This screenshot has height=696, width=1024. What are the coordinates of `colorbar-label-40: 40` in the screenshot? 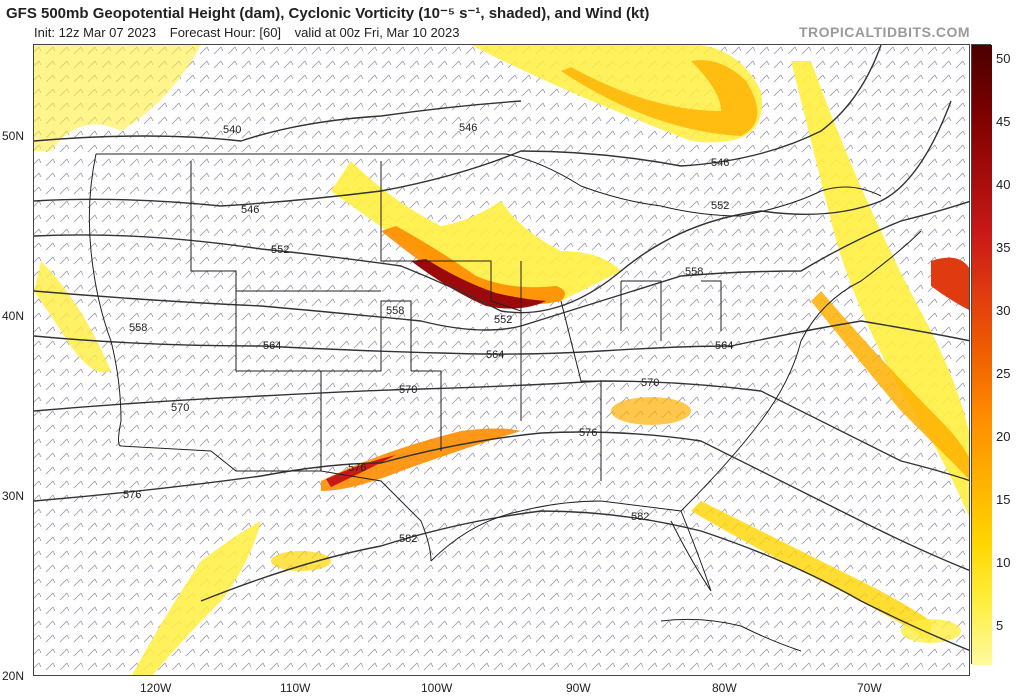 It's located at (1003, 184).